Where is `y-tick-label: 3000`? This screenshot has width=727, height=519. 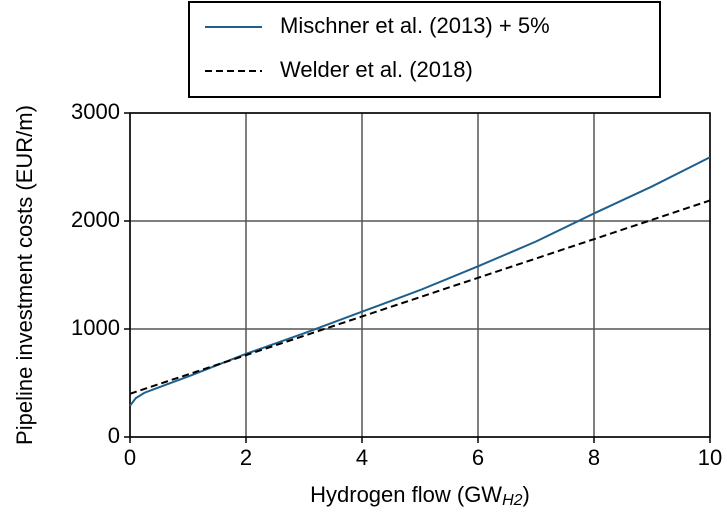 y-tick-label: 3000 is located at coordinates (95, 111).